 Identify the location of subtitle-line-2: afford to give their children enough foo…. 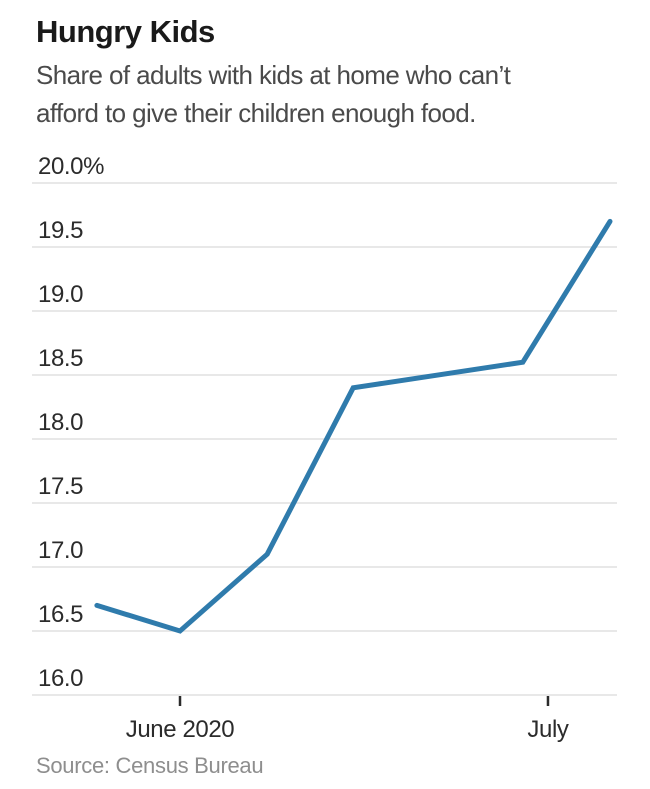
(256, 113).